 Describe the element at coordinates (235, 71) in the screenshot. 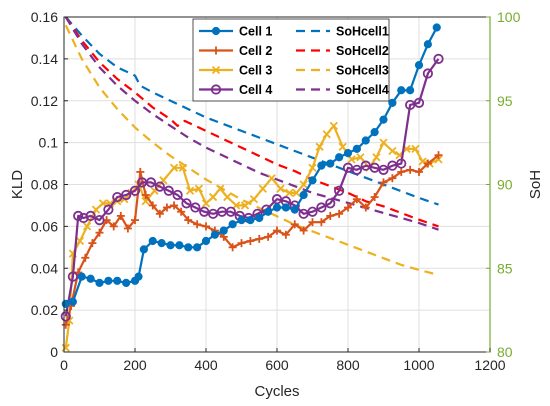

I see `legend-item: Cell 3` at that location.